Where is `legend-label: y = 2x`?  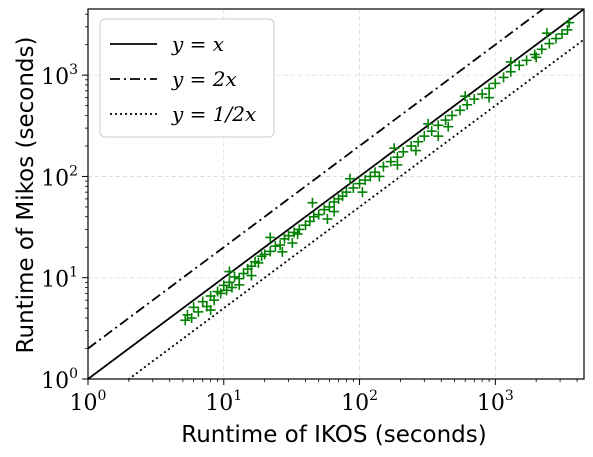 legend-label: y = 2x is located at coordinates (204, 79).